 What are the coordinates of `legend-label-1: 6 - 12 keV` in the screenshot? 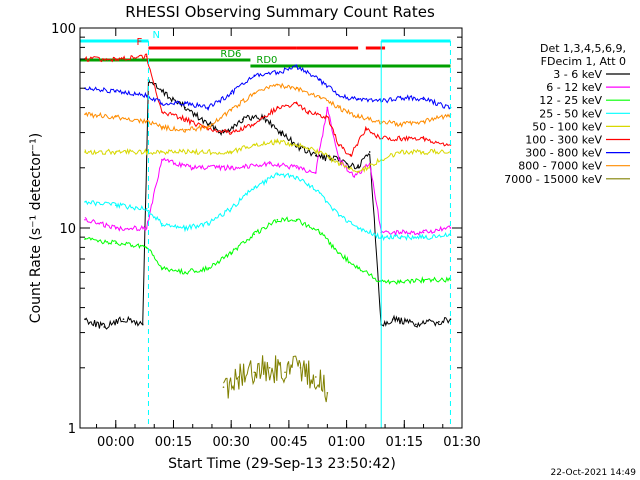 It's located at (574, 87).